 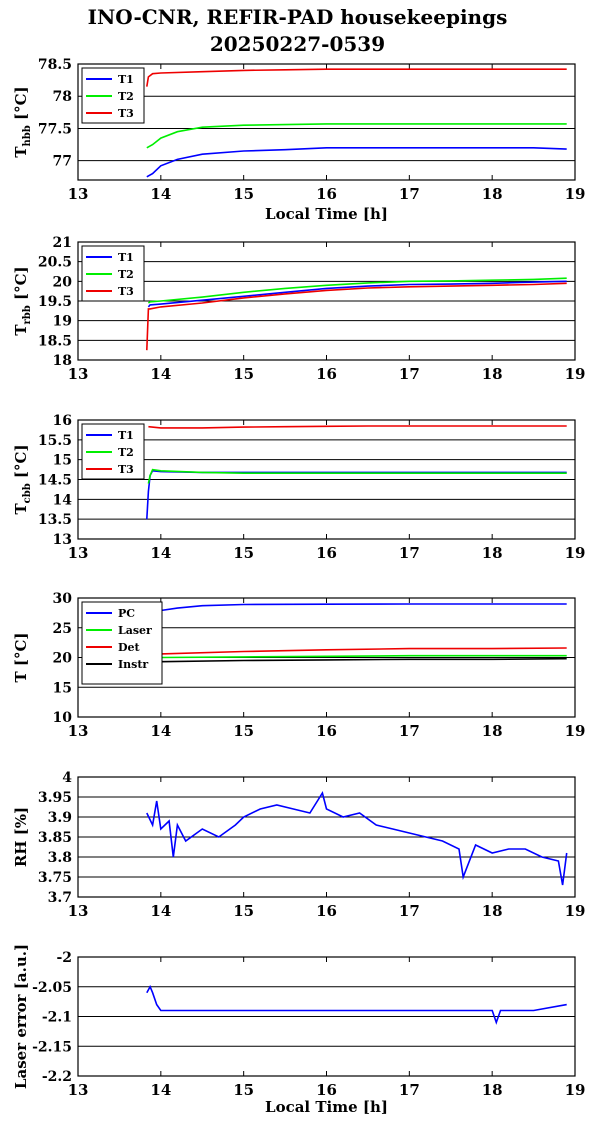 What do you see at coordinates (60, 898) in the screenshot?
I see `y-tick-label: 3.7` at bounding box center [60, 898].